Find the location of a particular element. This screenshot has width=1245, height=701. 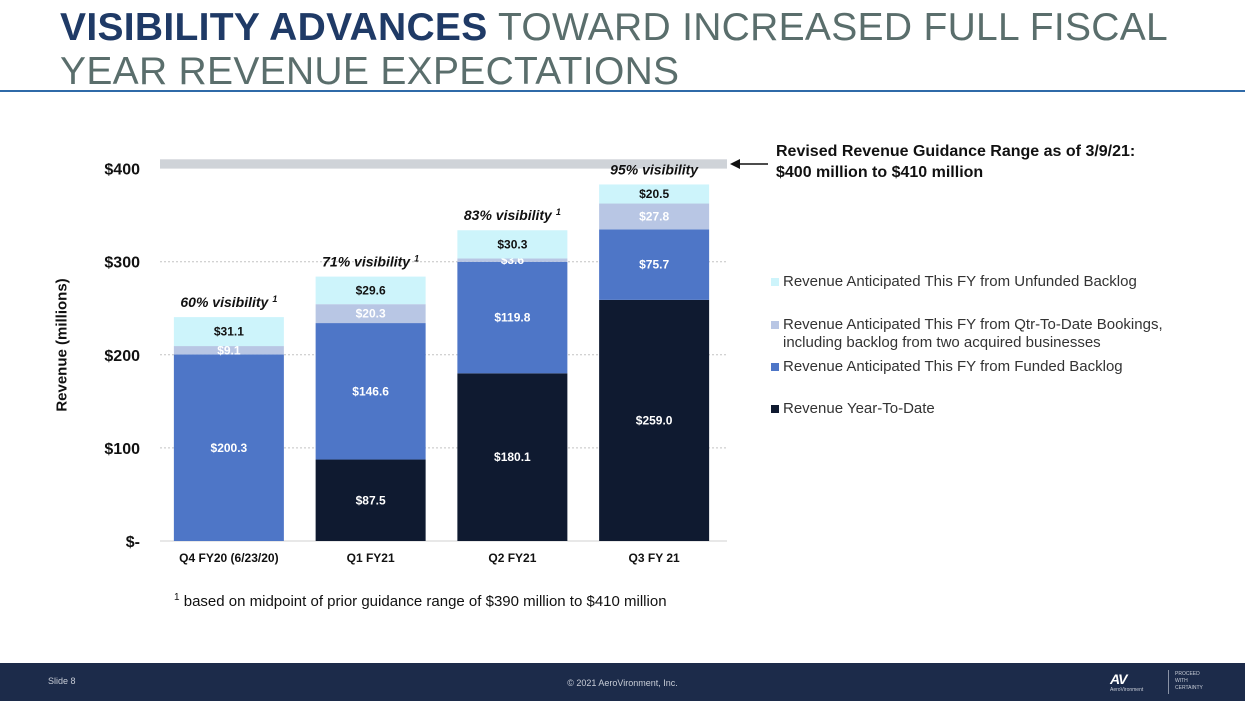

tagline: PROCEED WITH CERTAINTY is located at coordinates (1189, 681).